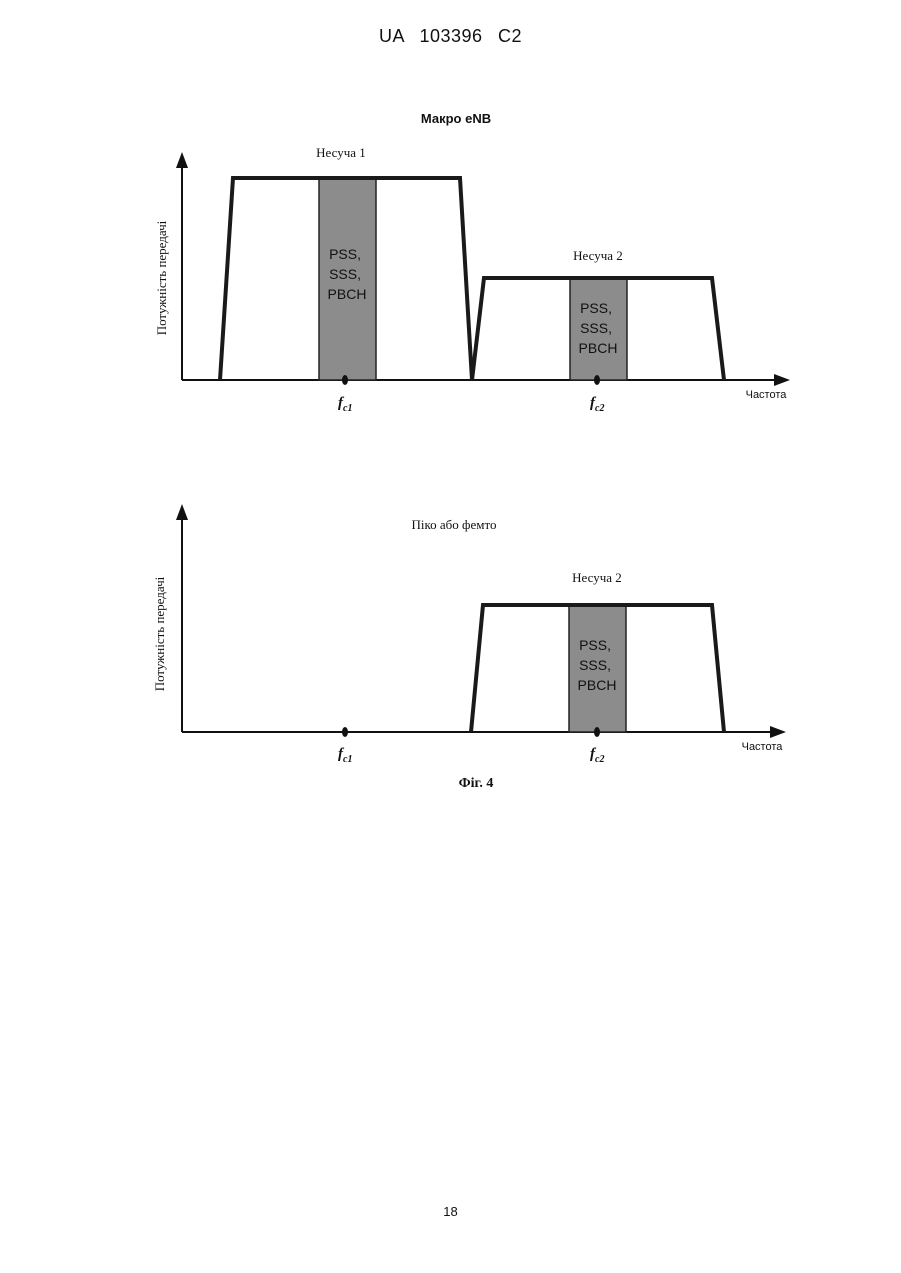  What do you see at coordinates (597, 577) in the screenshot?
I see `pico-femto-carrier-2-label: Несуча 2` at bounding box center [597, 577].